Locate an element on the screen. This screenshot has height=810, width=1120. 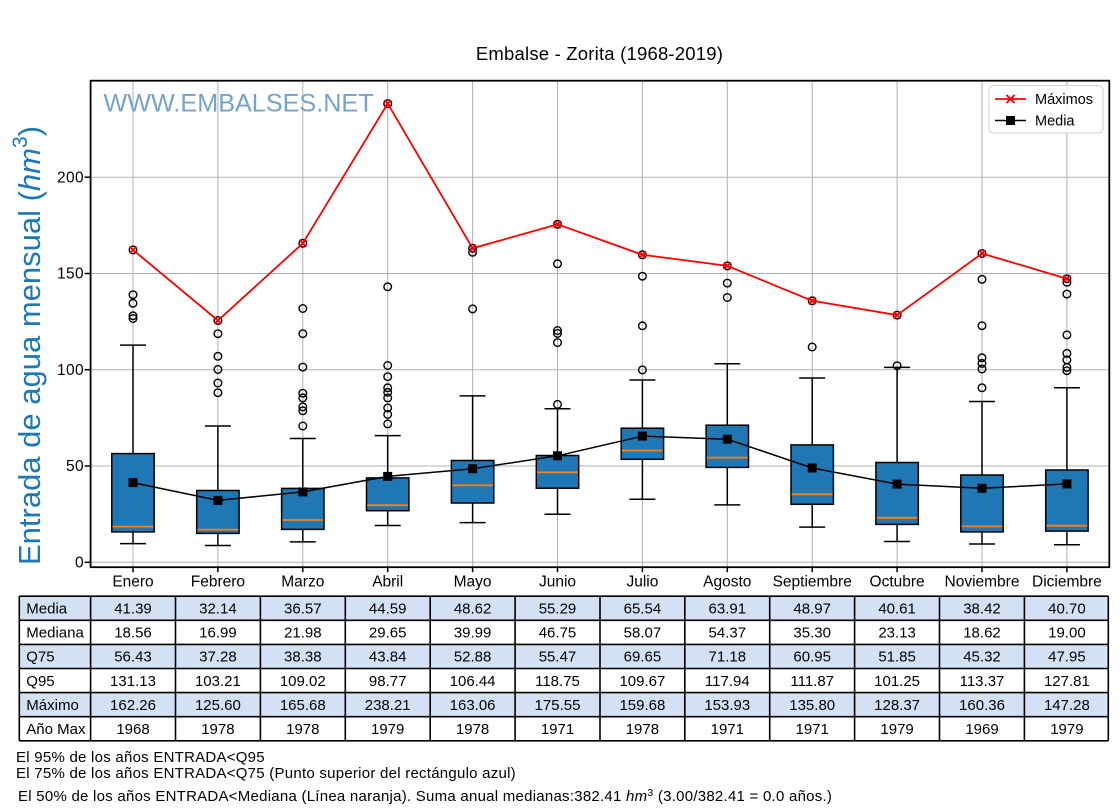
svg-text: Junio is located at coordinates (557, 582).